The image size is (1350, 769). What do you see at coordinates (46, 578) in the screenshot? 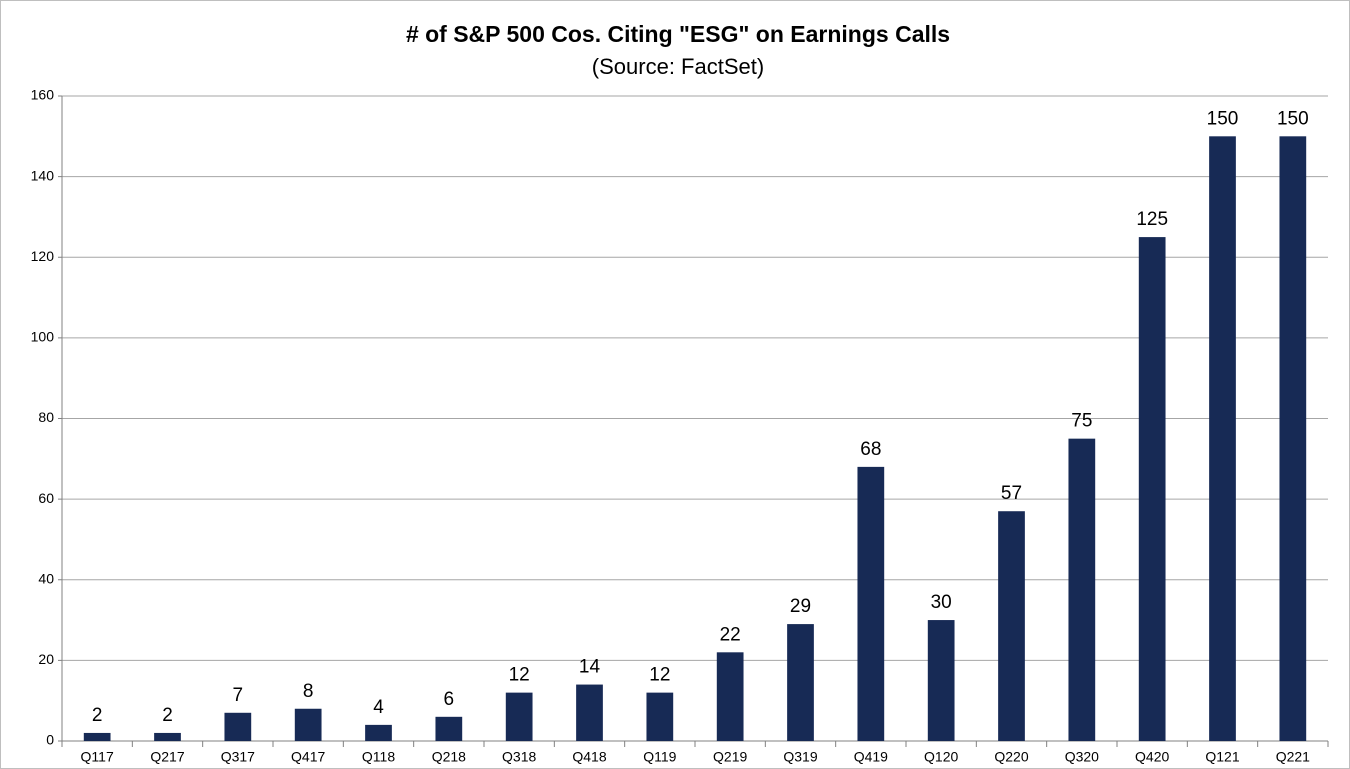
I see `y-tick-label: 40` at bounding box center [46, 578].